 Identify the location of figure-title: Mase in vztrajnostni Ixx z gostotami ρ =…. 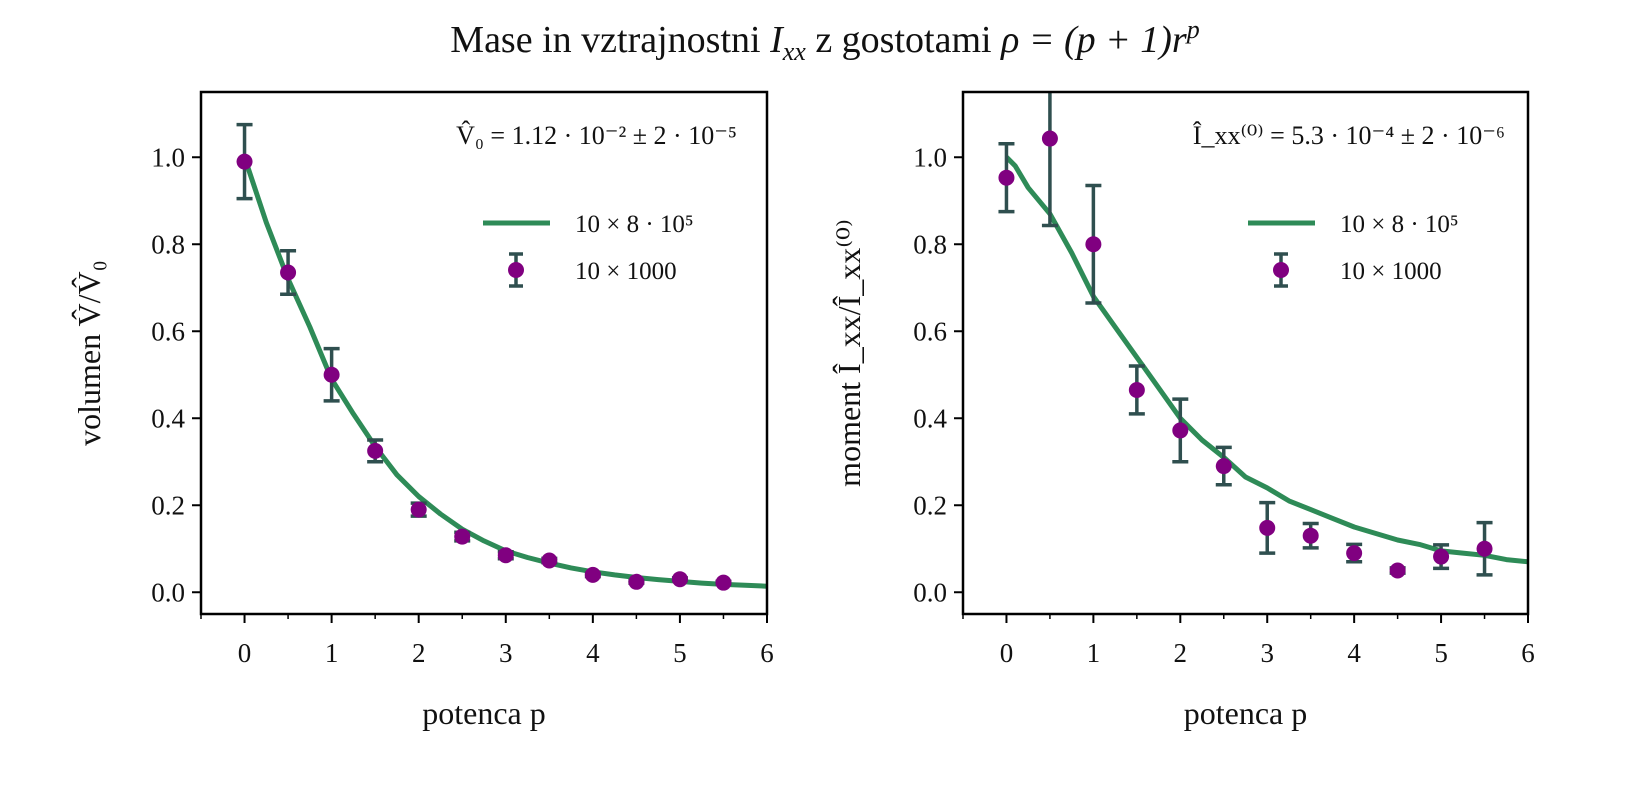
(824, 40).